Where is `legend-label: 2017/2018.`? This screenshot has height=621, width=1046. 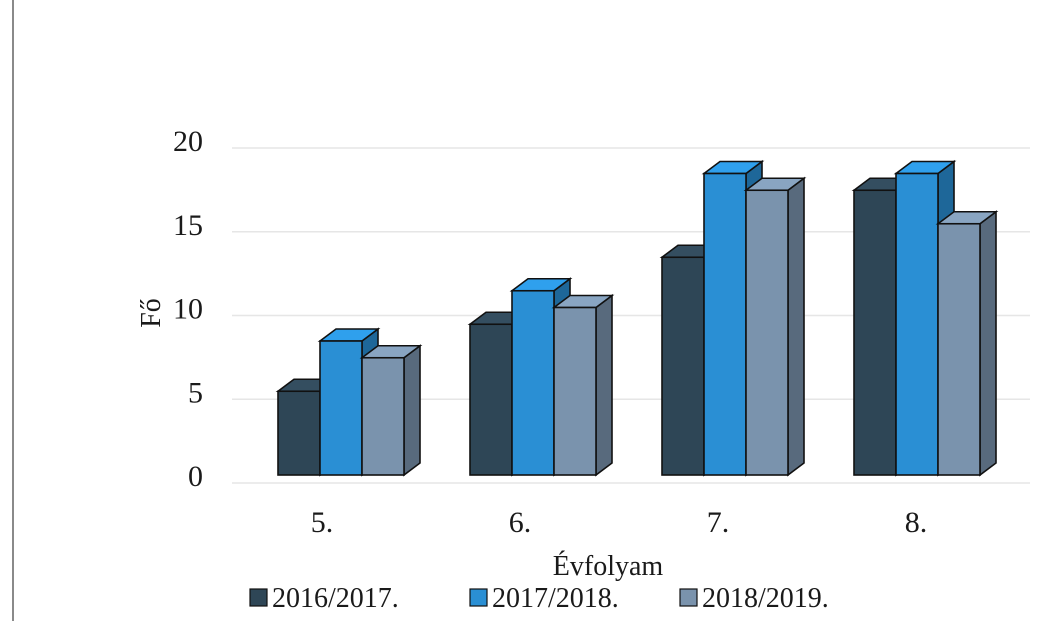
legend-label: 2017/2018. is located at coordinates (555, 598).